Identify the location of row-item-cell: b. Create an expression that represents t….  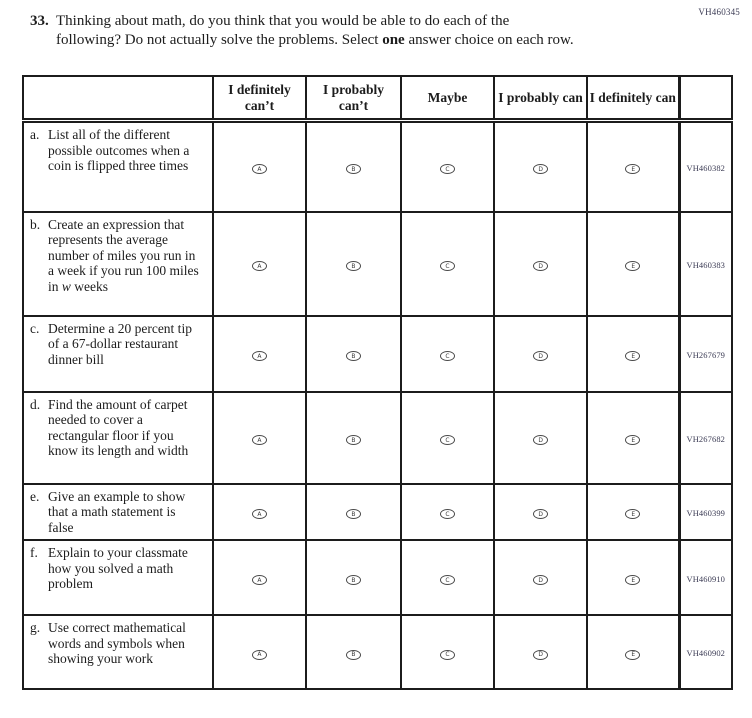
(118, 263).